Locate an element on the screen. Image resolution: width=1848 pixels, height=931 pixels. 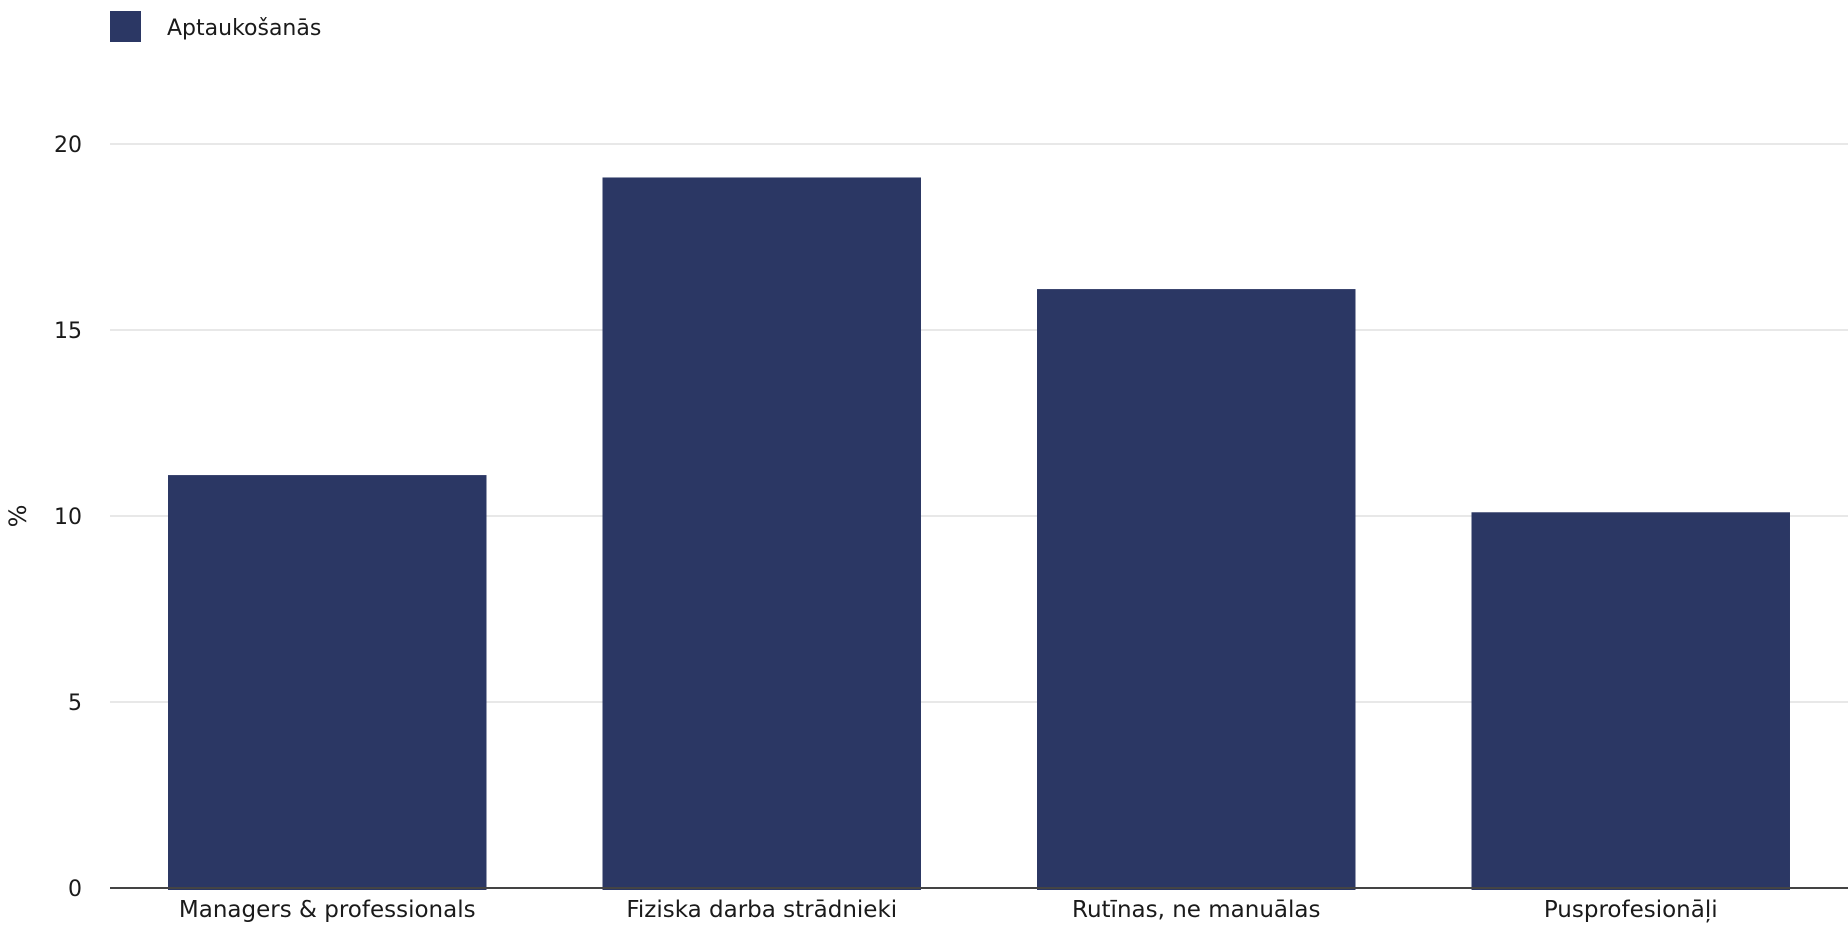
y-axis-title: % is located at coordinates (18, 516).